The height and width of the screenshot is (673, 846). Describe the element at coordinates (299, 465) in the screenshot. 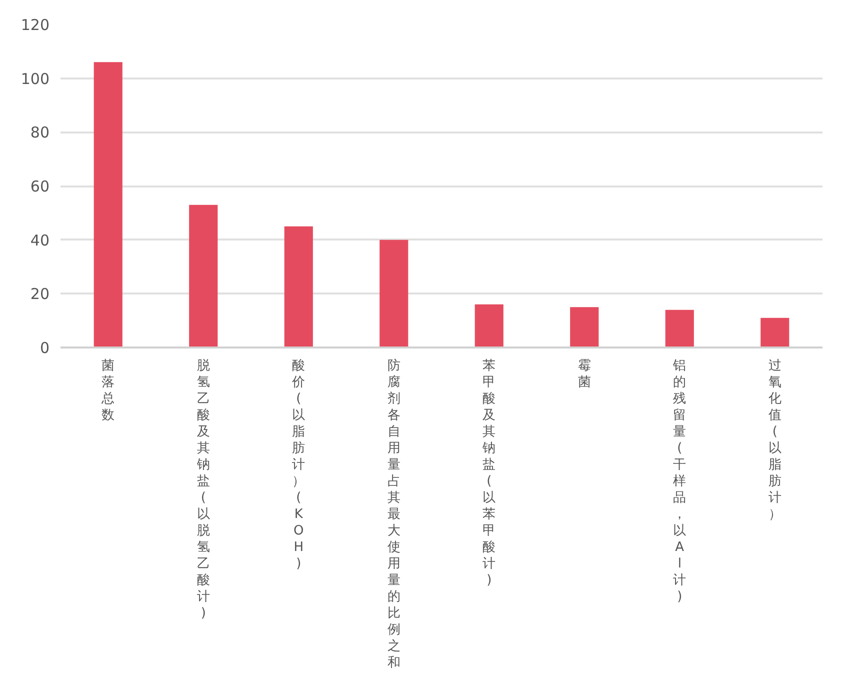

I see `category-label: 酸价(以脂肪计）(KOH)` at that location.